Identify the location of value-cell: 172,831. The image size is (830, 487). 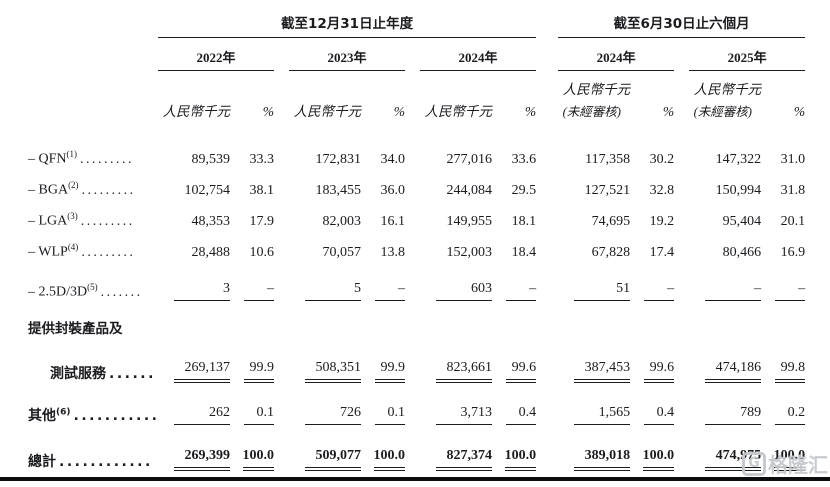
(338, 159).